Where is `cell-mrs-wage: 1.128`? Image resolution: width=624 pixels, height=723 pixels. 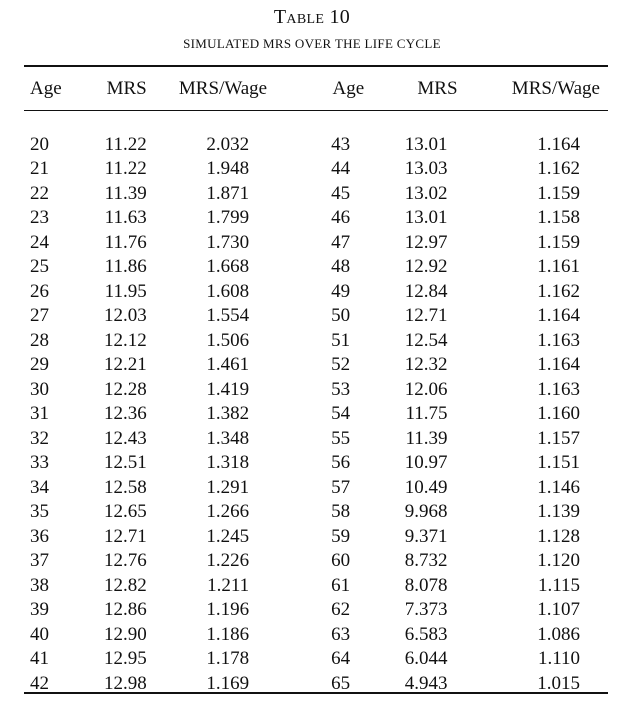
cell-mrs-wage: 1.128 is located at coordinates (558, 536).